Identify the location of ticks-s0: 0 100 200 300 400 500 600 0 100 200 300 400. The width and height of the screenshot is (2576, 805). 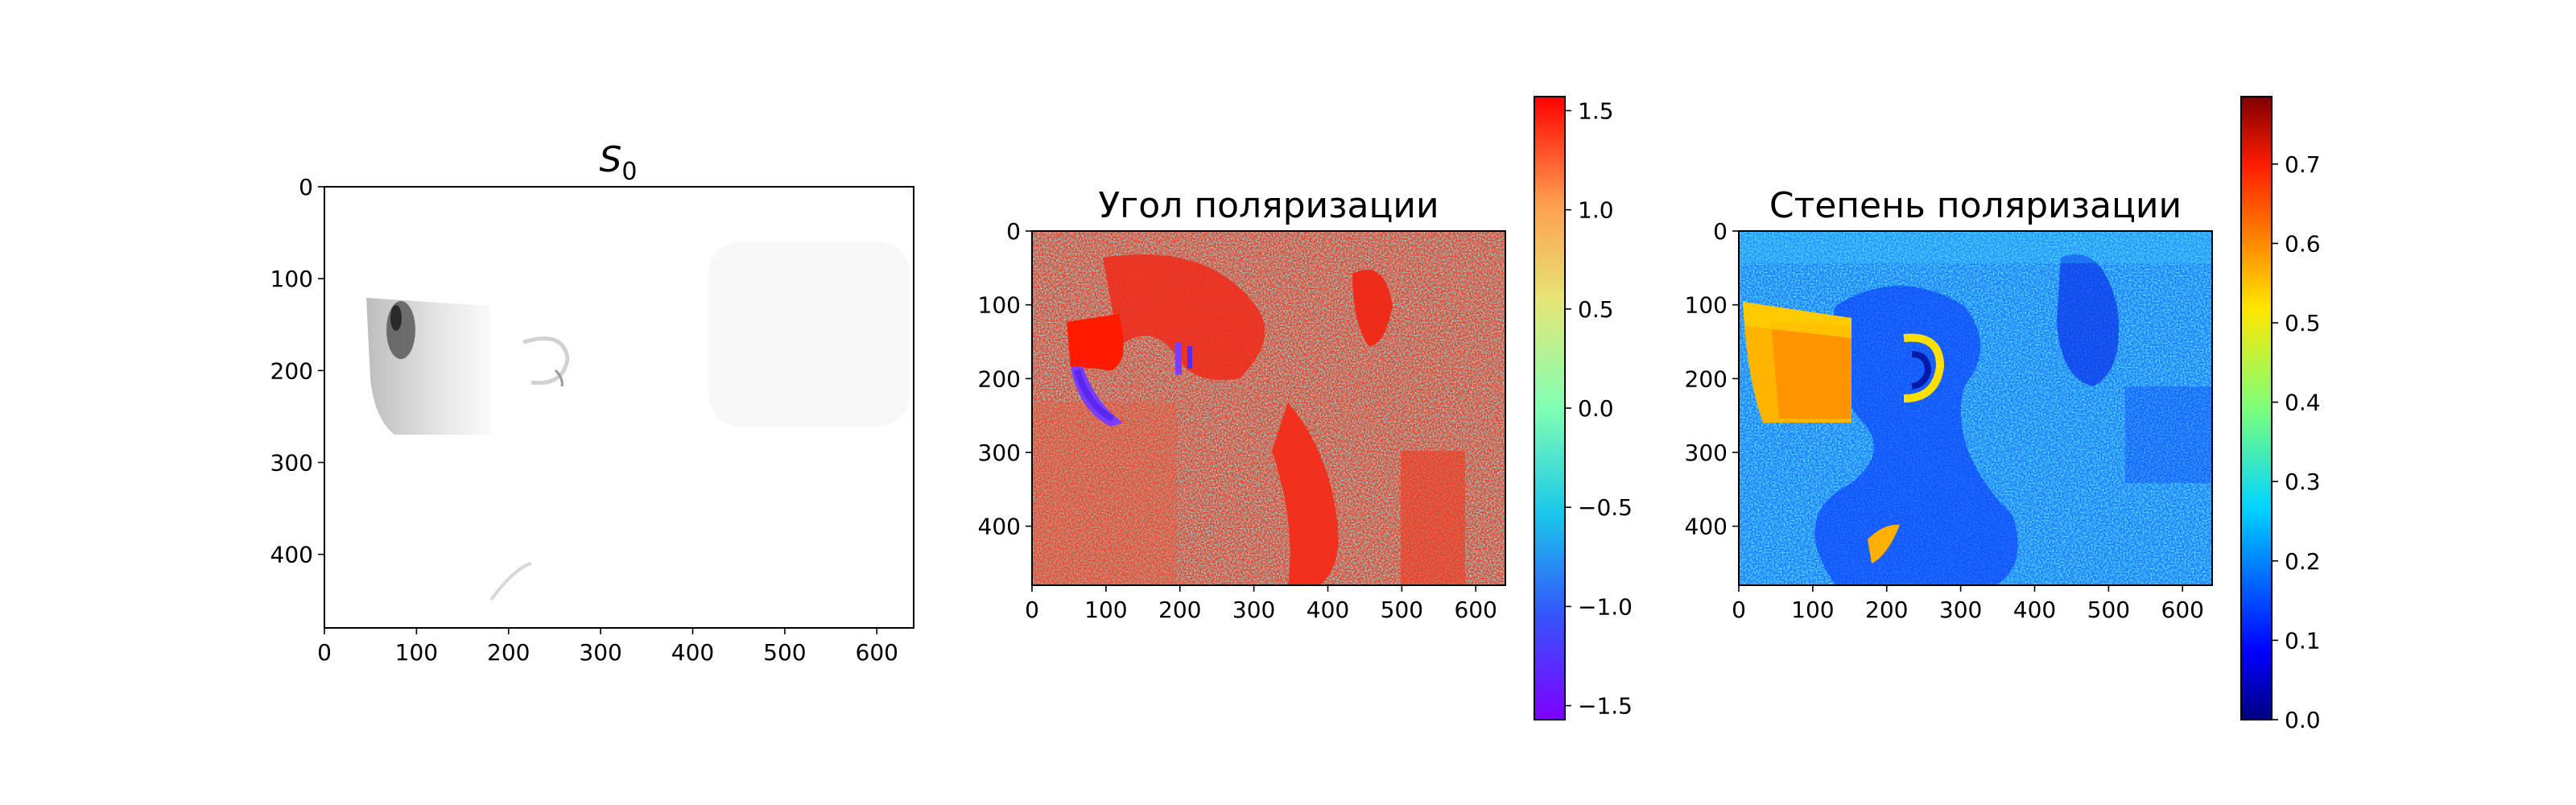
(584, 420).